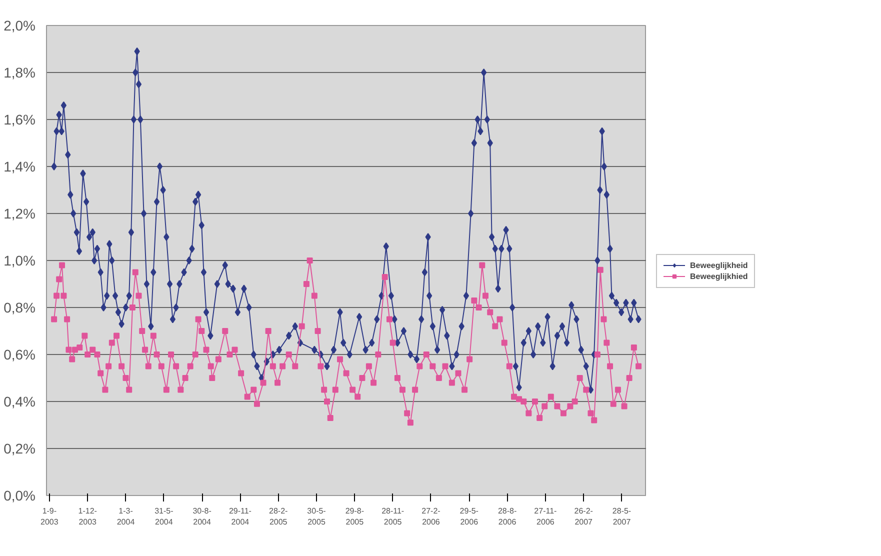  I want to click on y-tick-label: 0,2%, so click(20, 448).